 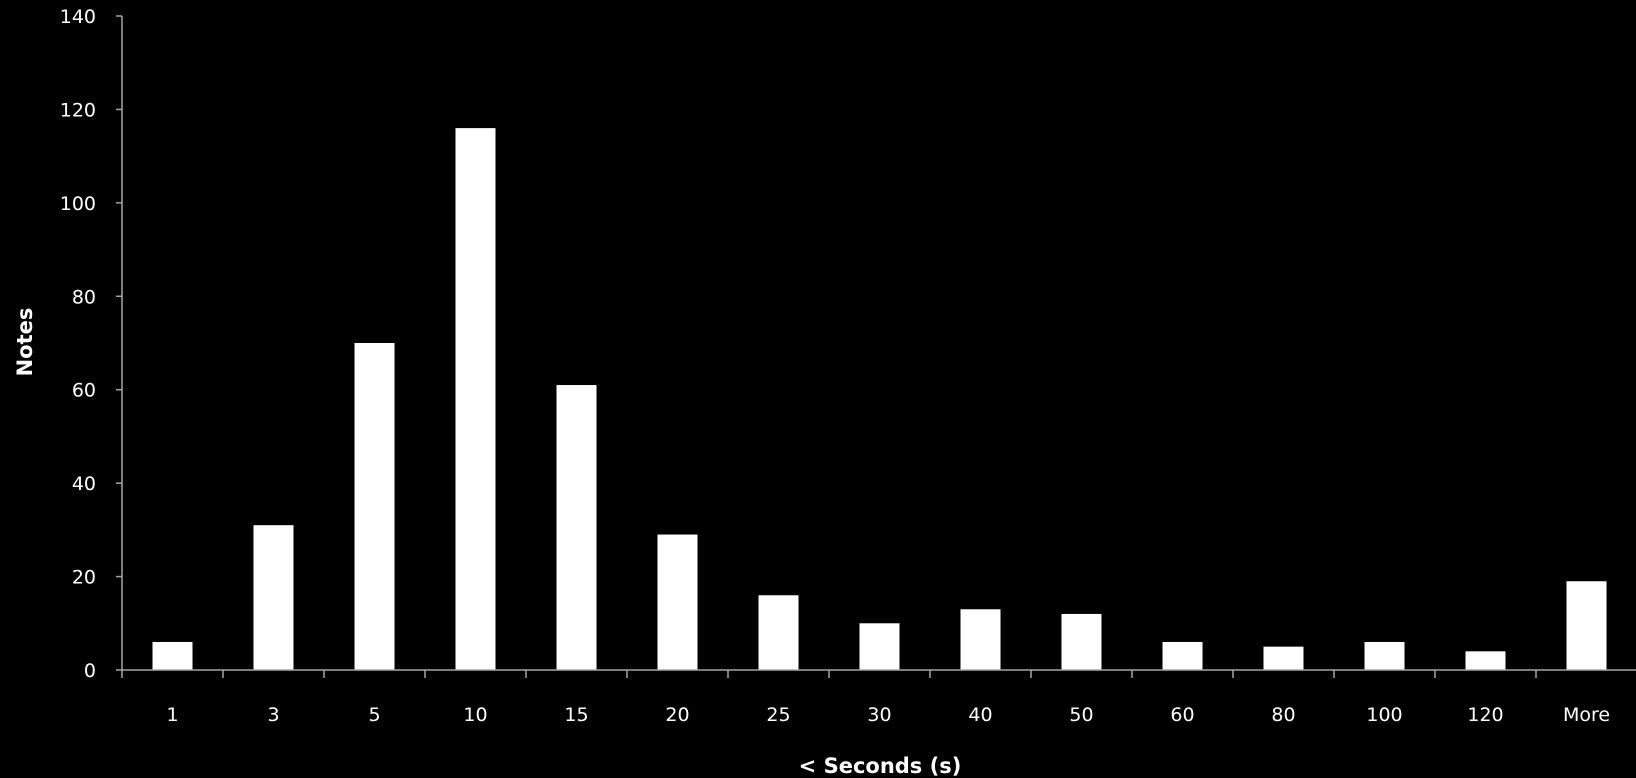 I want to click on x-tick-label: 30, so click(x=879, y=715).